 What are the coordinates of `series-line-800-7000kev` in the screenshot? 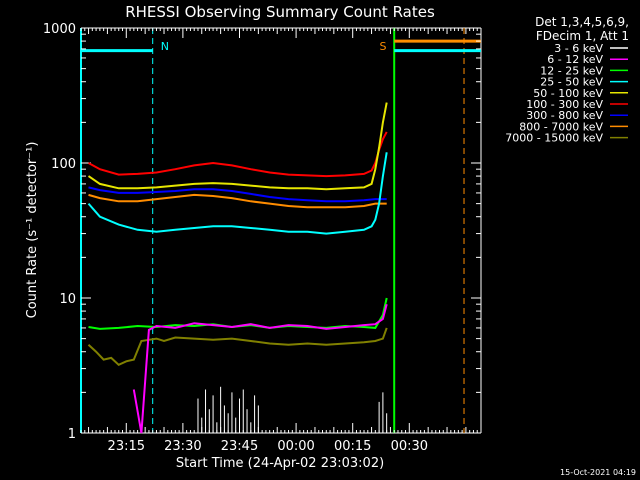 It's located at (237, 201).